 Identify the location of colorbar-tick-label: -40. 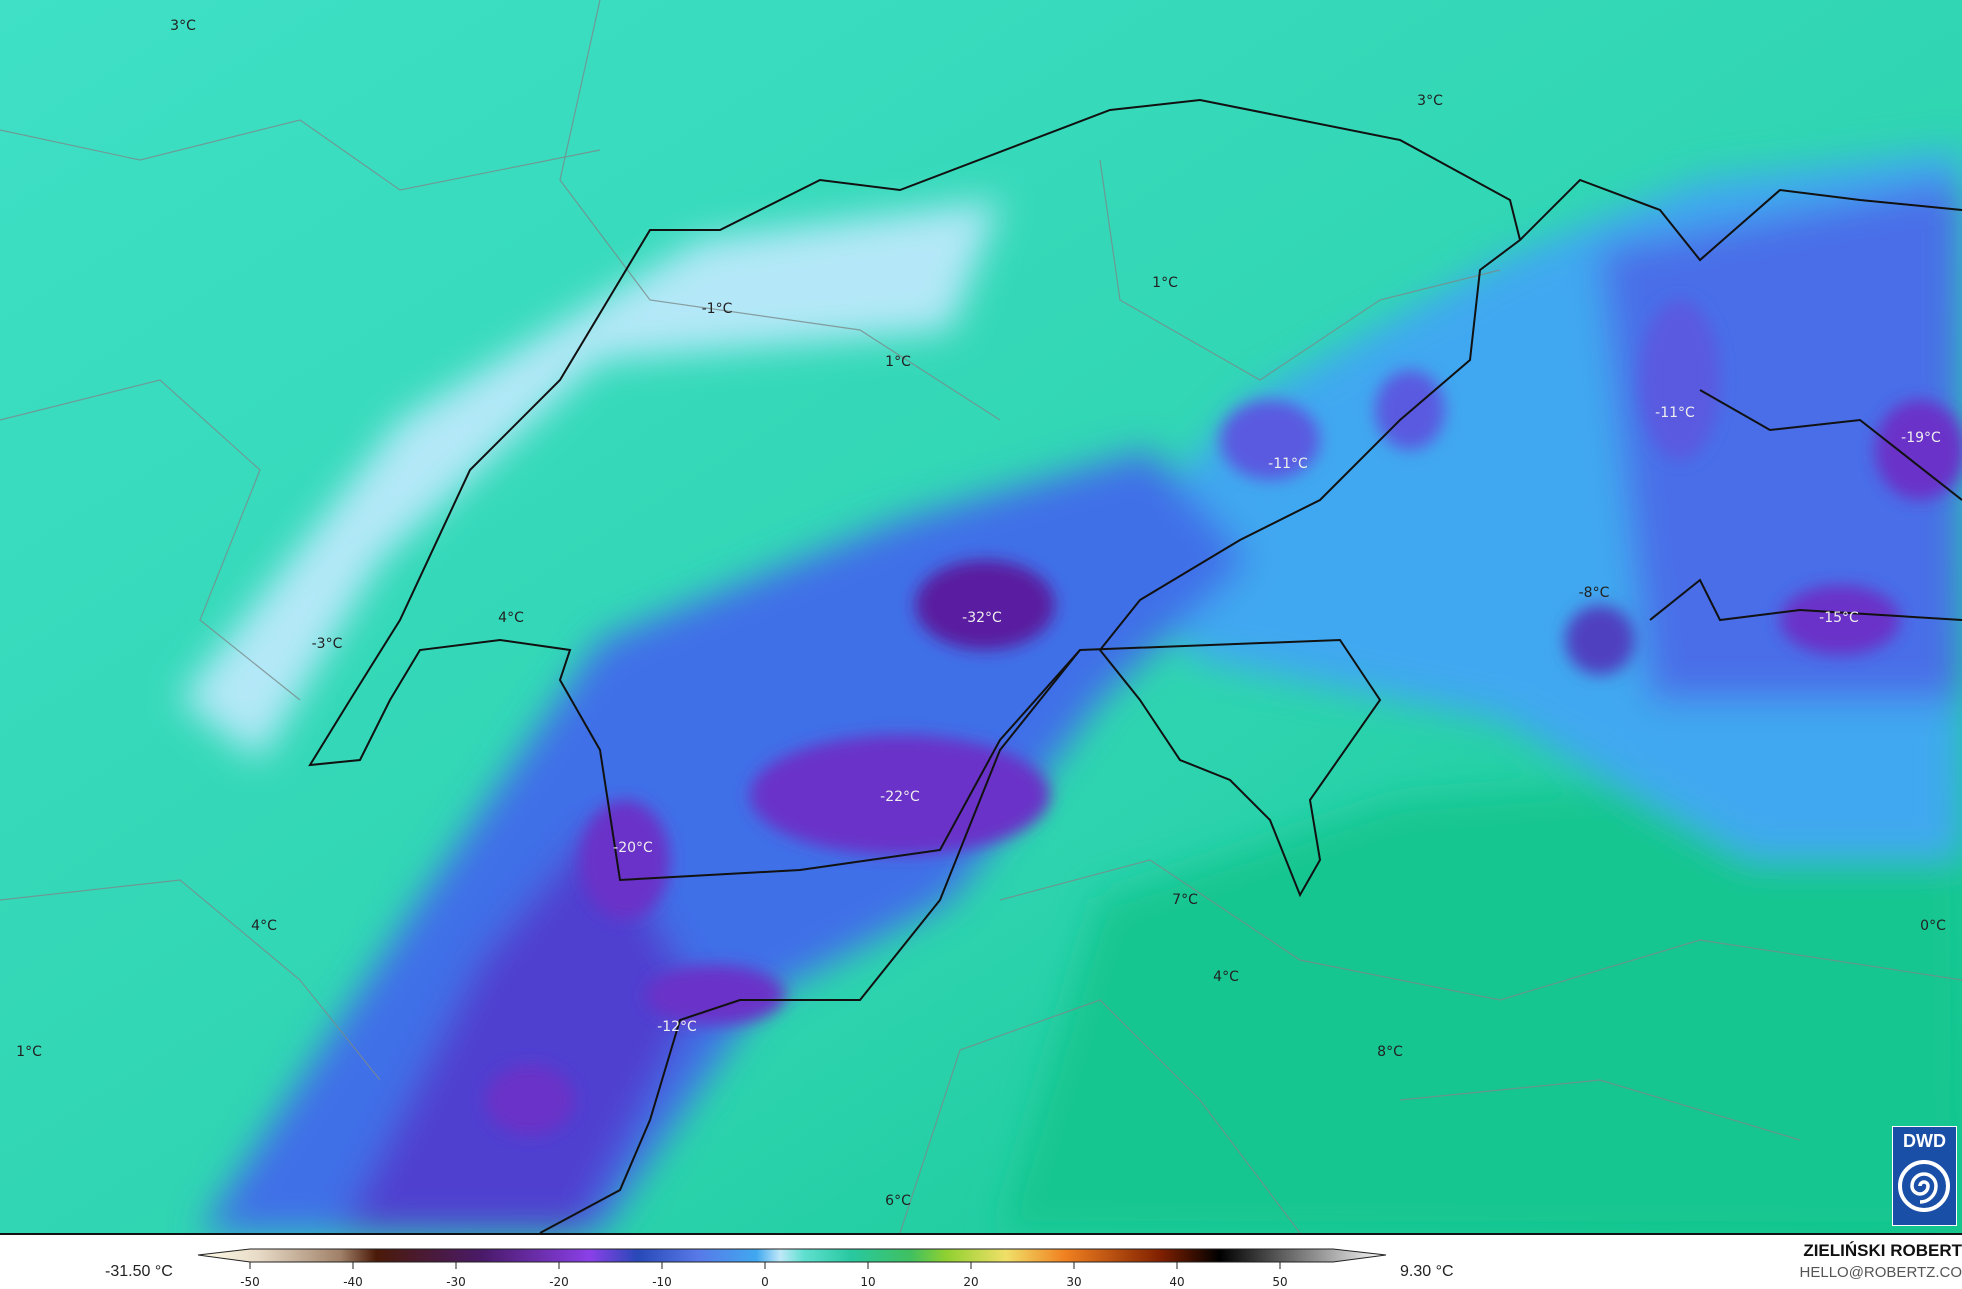
(353, 1282).